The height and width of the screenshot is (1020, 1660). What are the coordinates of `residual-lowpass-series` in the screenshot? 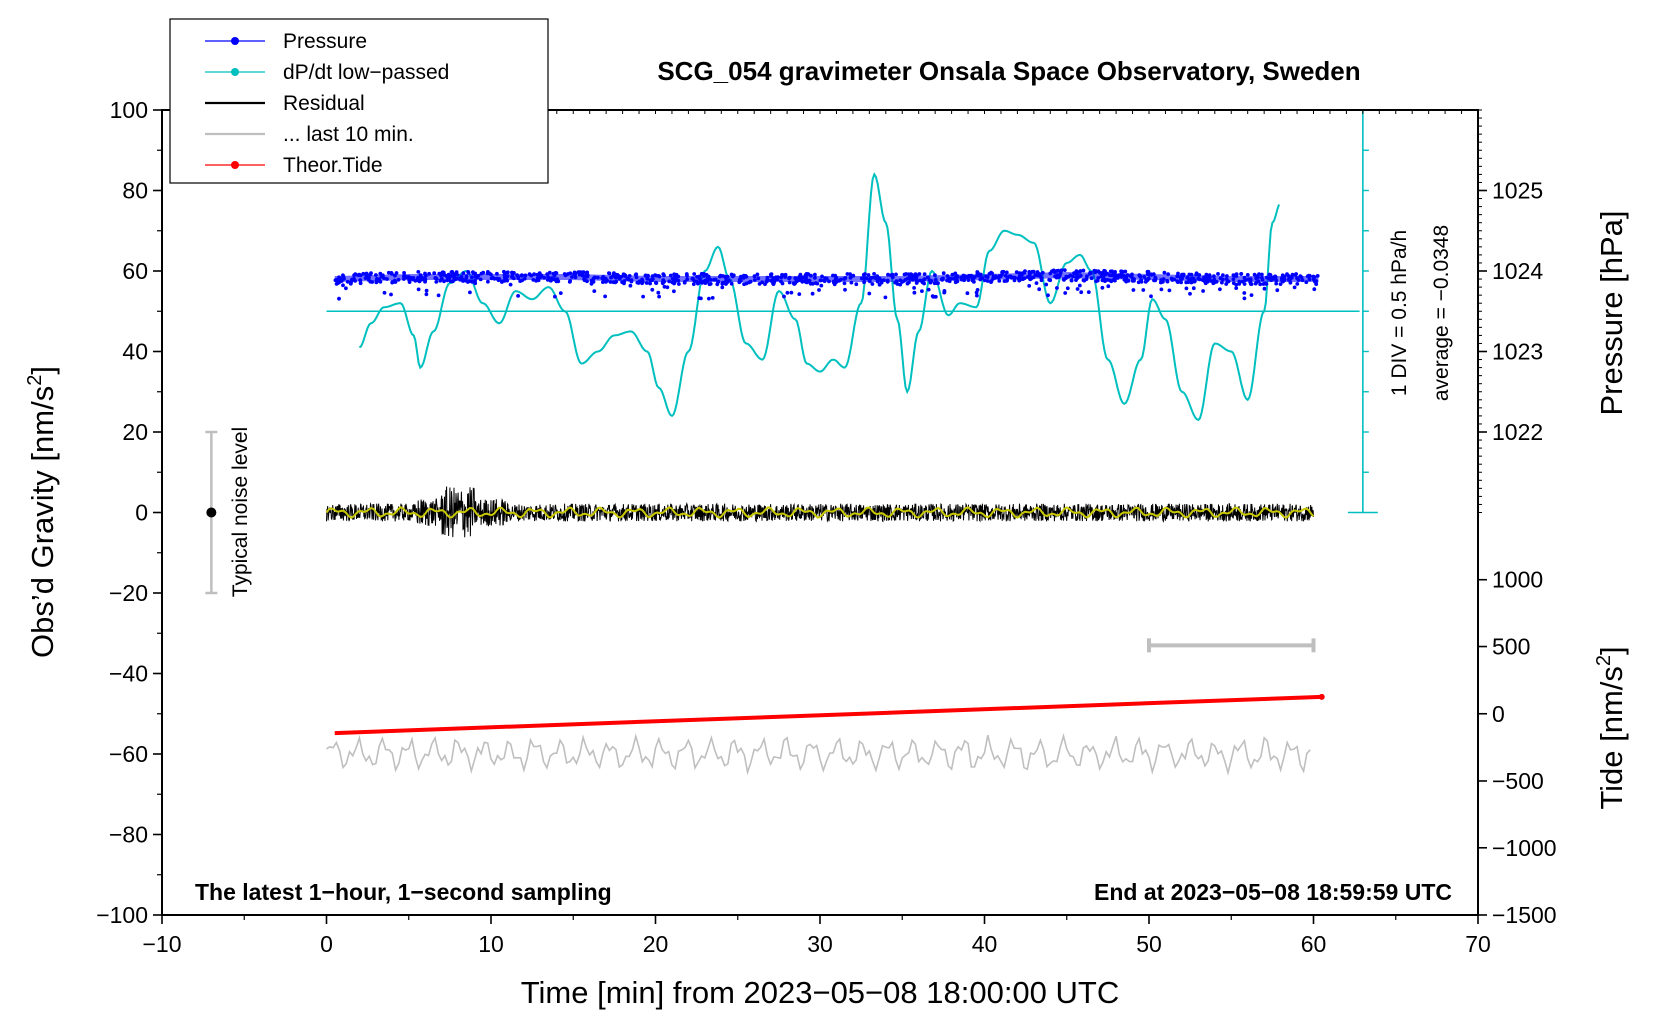 It's located at (820, 512).